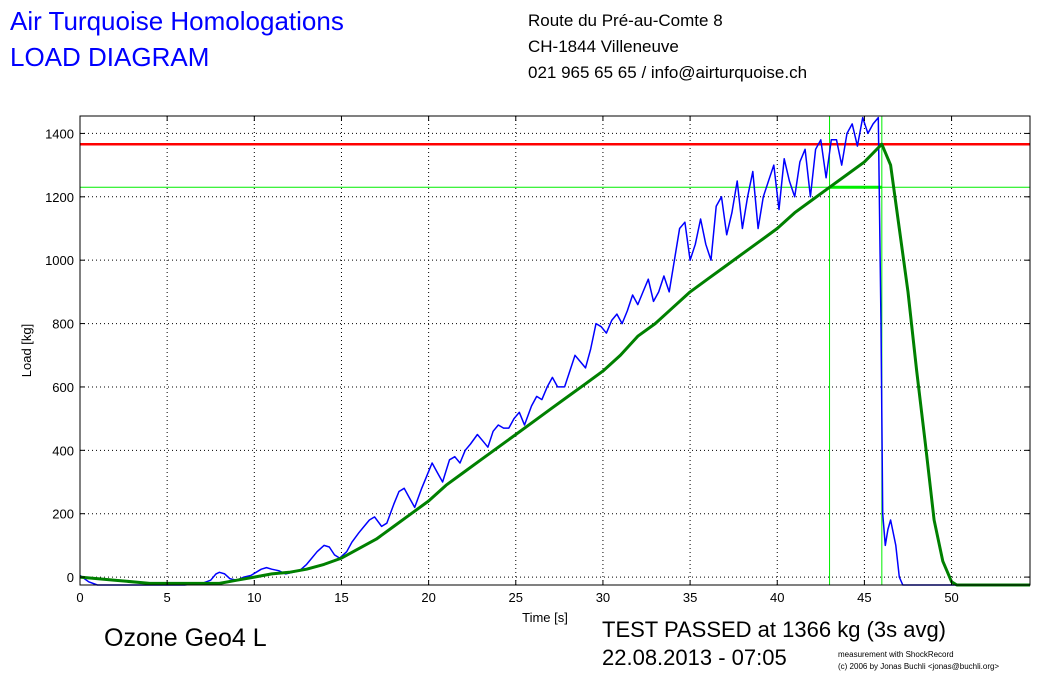  I want to click on x-tick-label: 10, so click(254, 597).